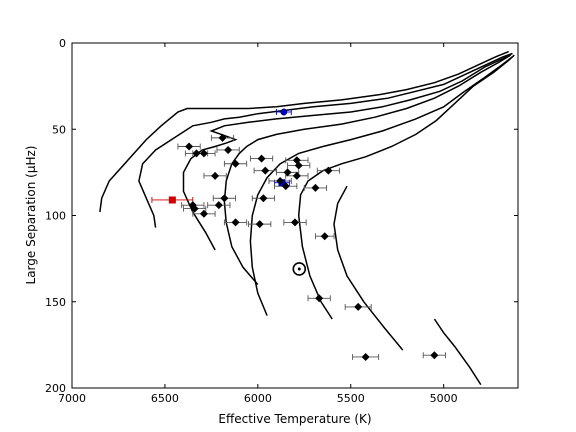 Image resolution: width=576 pixels, height=432 pixels. I want to click on sun-symbol-dot, so click(299, 269).